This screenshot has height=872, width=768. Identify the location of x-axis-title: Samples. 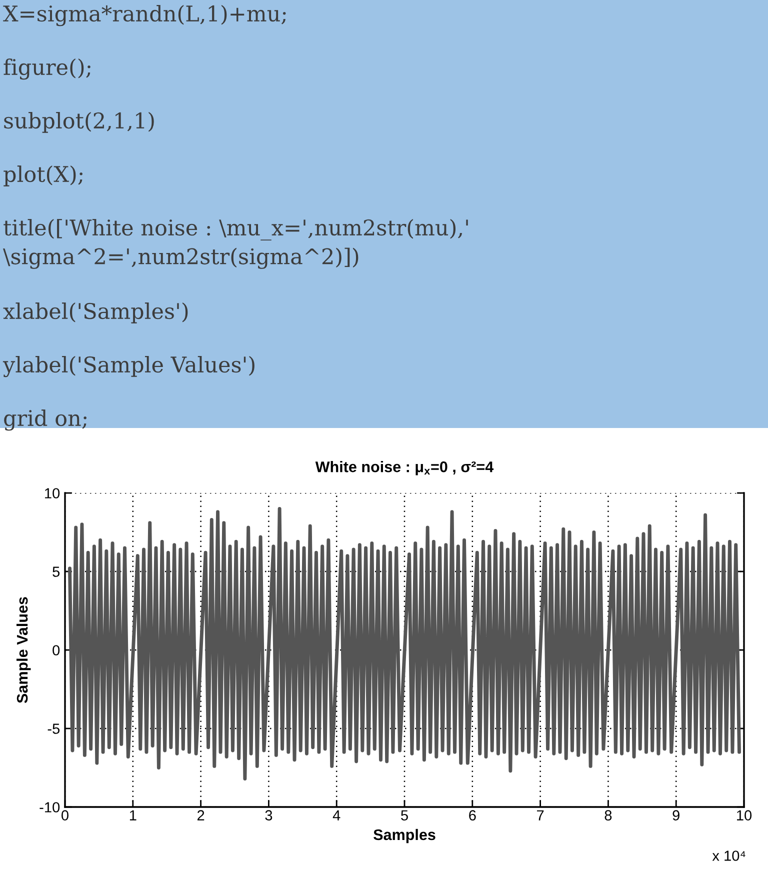
(405, 836).